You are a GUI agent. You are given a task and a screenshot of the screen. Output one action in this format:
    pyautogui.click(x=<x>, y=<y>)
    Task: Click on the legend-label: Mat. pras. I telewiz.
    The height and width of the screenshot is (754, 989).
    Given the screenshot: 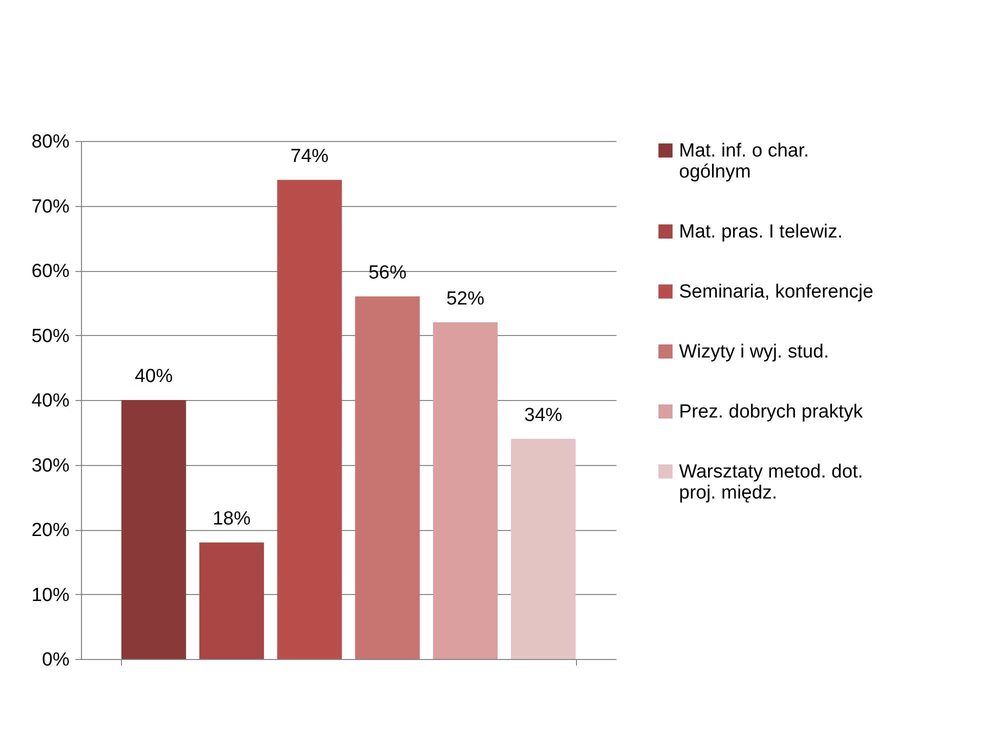 What is the action you would take?
    pyautogui.click(x=761, y=232)
    